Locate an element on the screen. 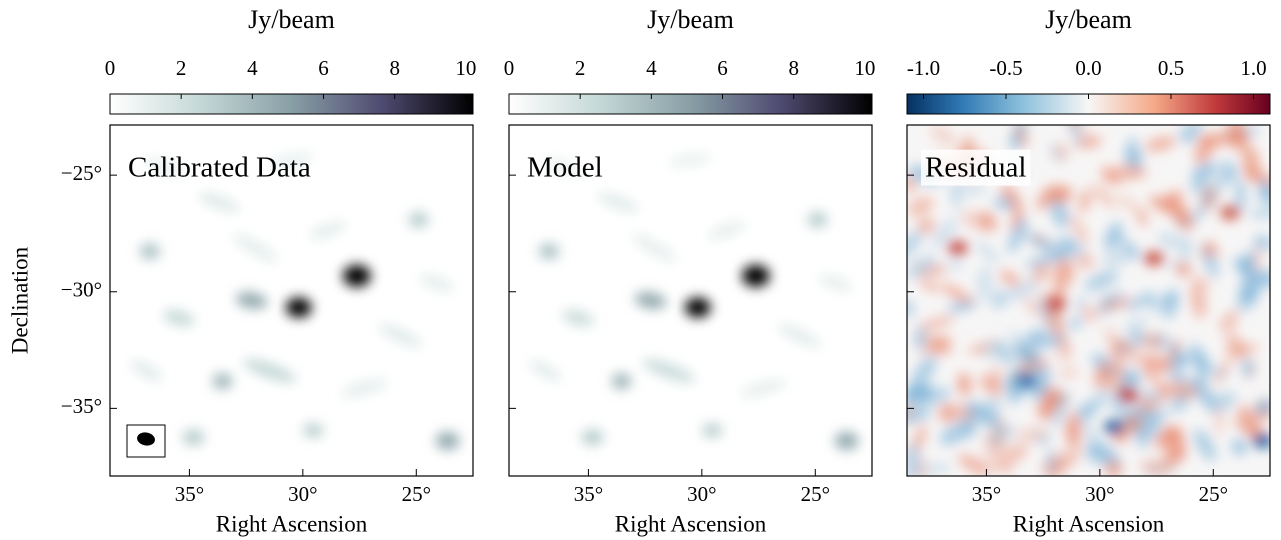 The height and width of the screenshot is (540, 1281). y-tick-label: −35° is located at coordinates (81, 406).